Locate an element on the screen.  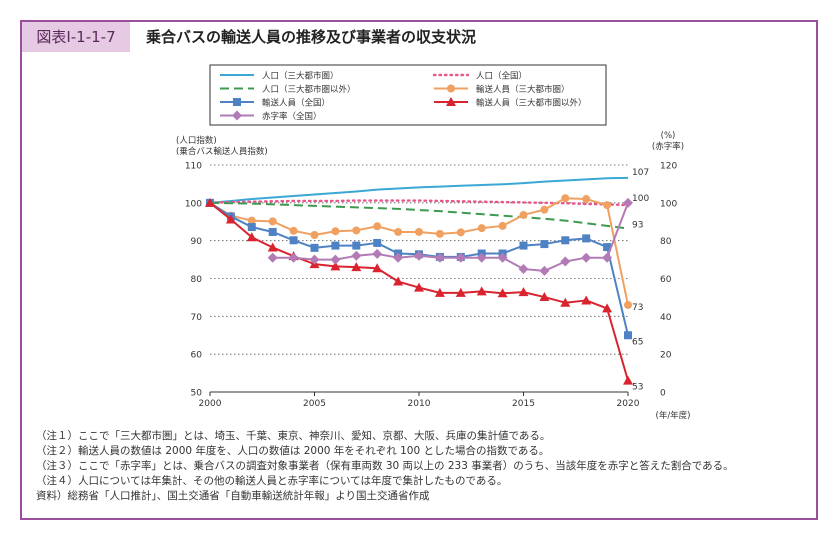
legend-label-4: 輸送人員（全国） is located at coordinates (296, 103).